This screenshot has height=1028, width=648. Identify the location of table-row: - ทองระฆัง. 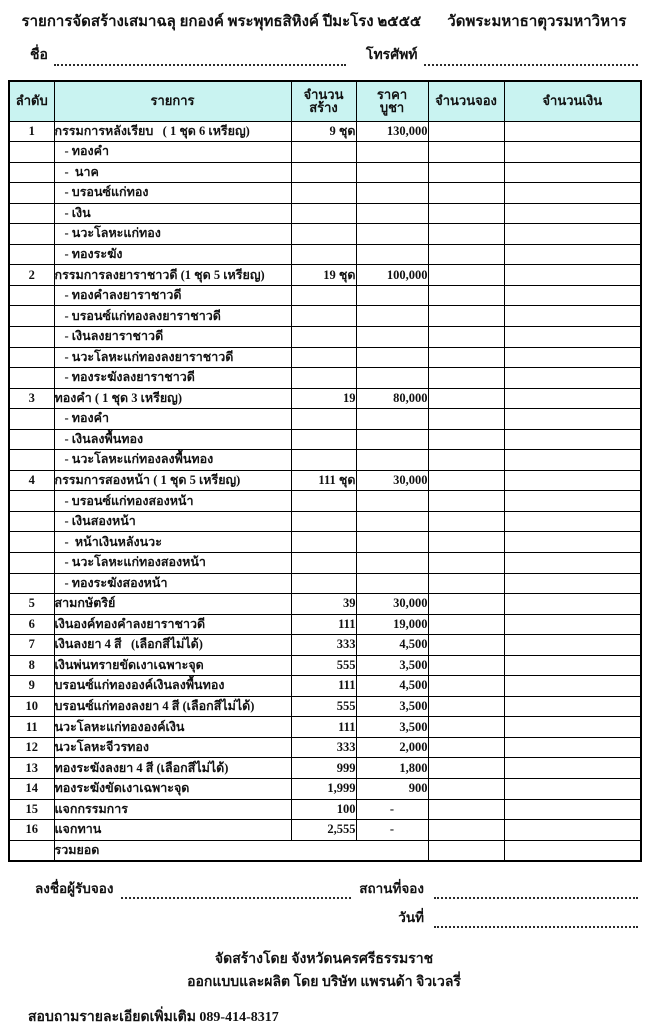
(325, 254).